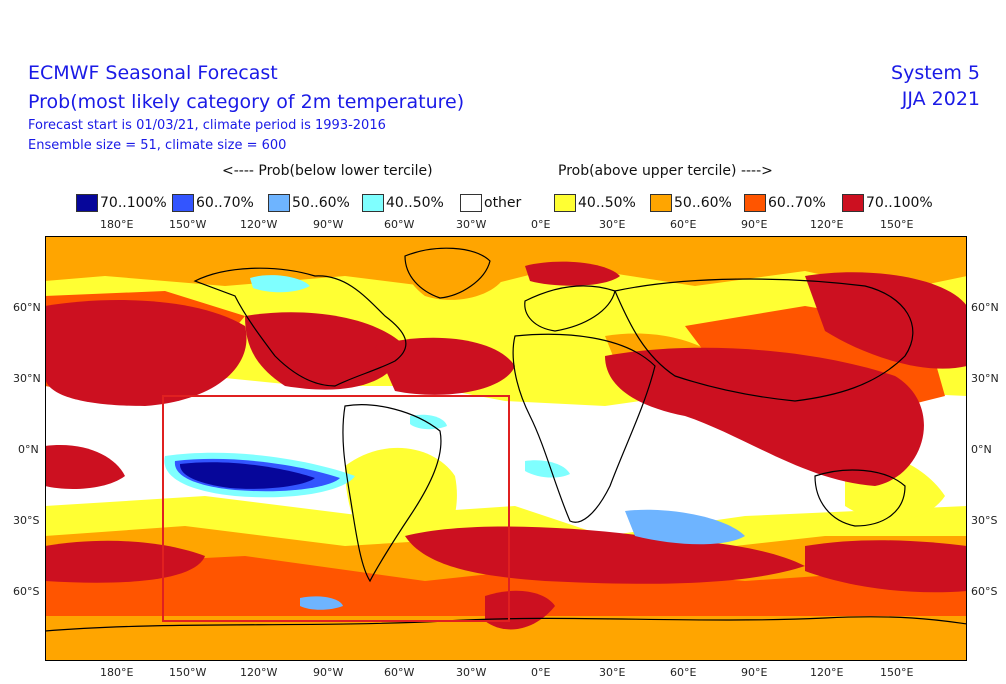 The width and height of the screenshot is (1006, 684). What do you see at coordinates (327, 171) in the screenshot?
I see `legend-below-header: <---- Prob(below lower tercile)` at bounding box center [327, 171].